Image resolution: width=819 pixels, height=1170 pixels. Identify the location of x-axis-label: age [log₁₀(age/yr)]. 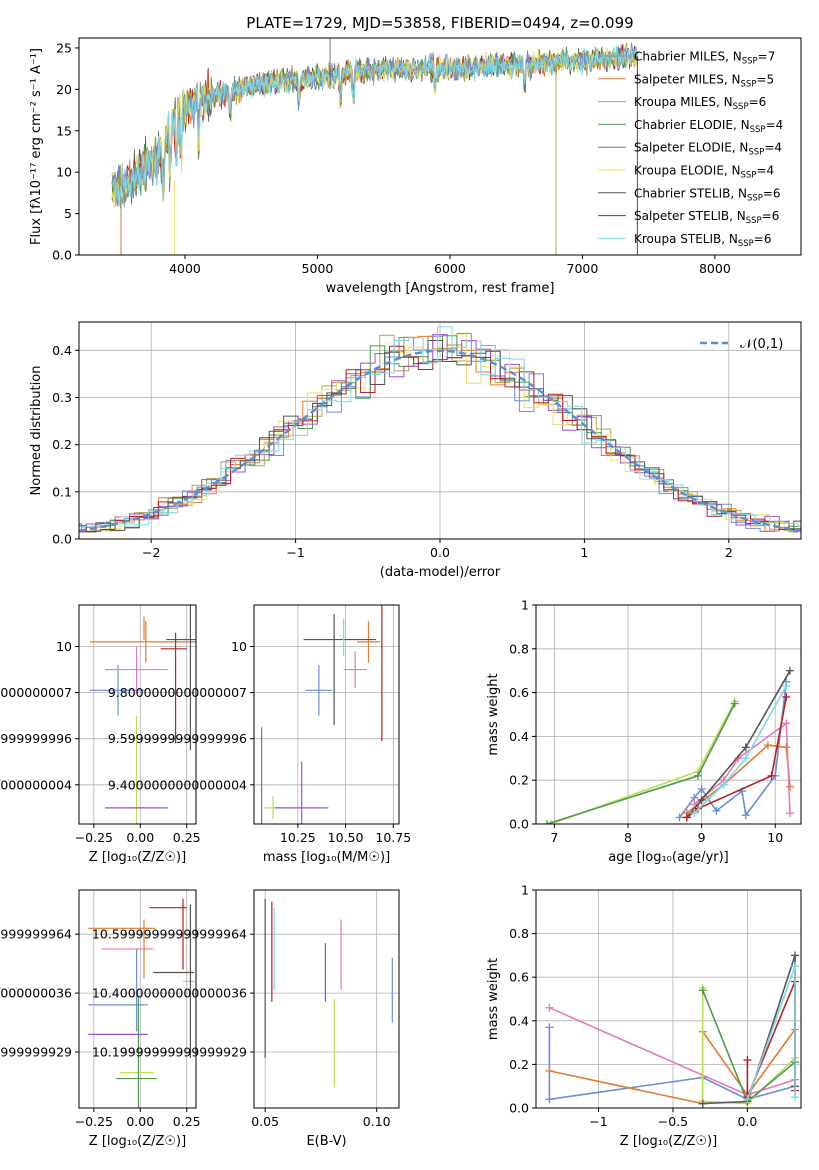
(668, 857).